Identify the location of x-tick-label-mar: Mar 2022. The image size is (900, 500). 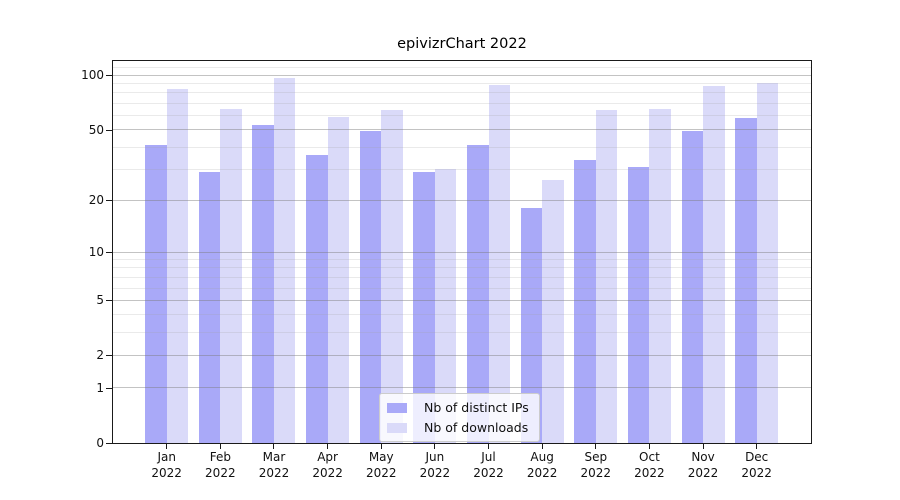
(274, 465).